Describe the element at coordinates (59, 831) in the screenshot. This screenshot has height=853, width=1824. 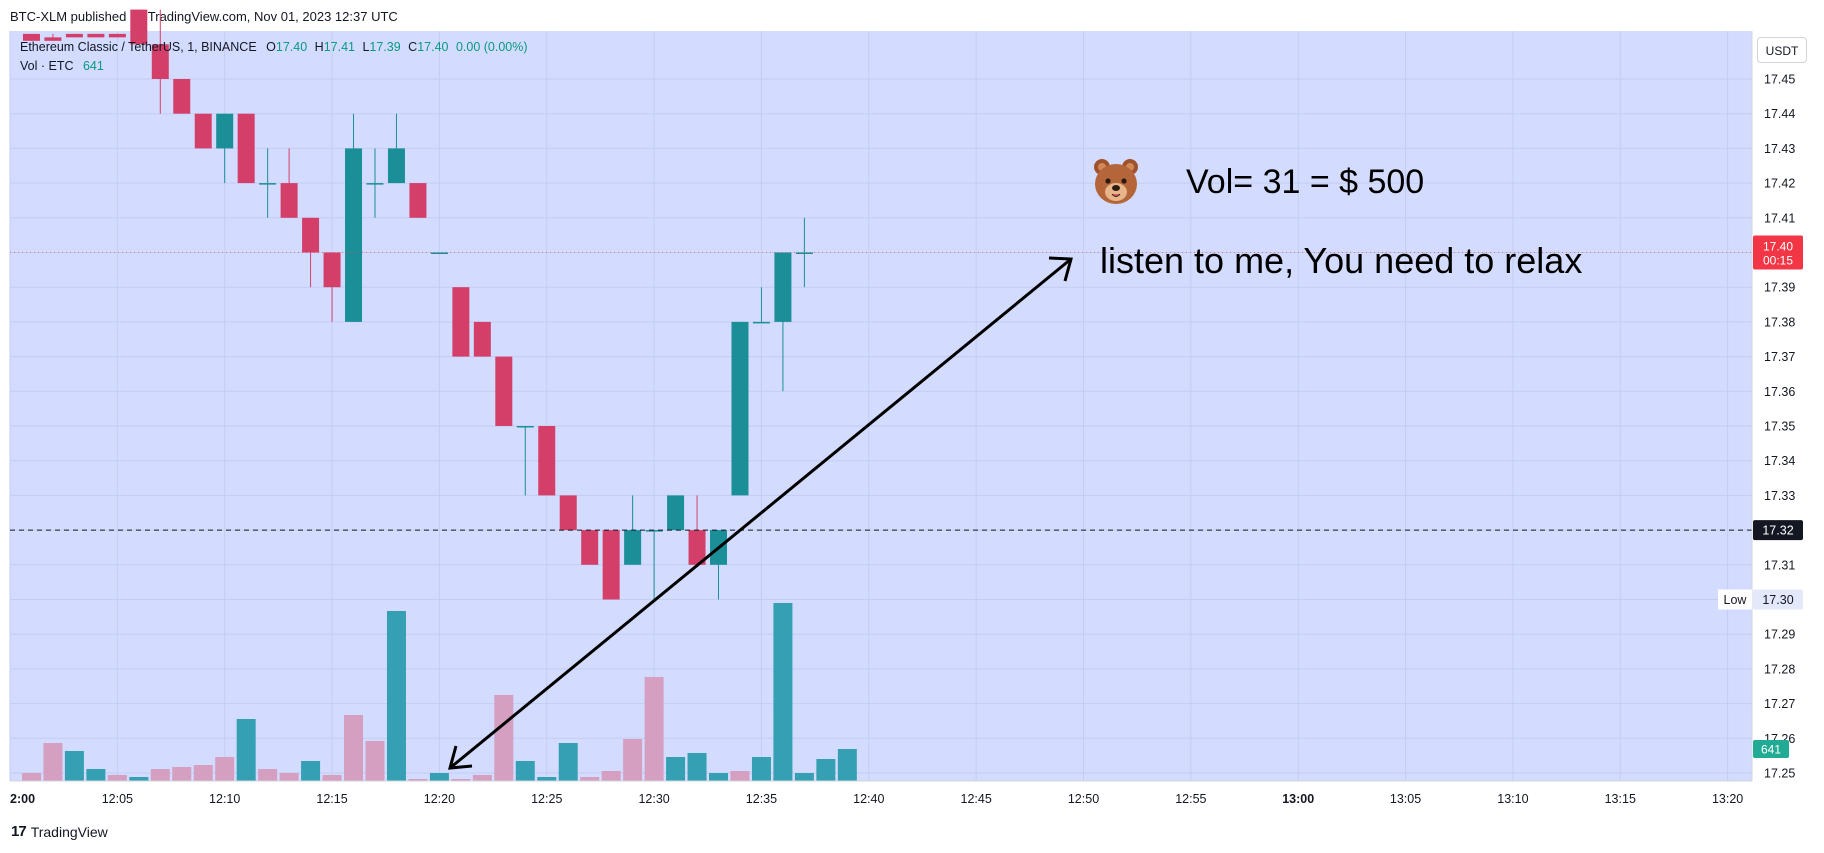
I see `tradingview-footer: 17 TradingView` at that location.